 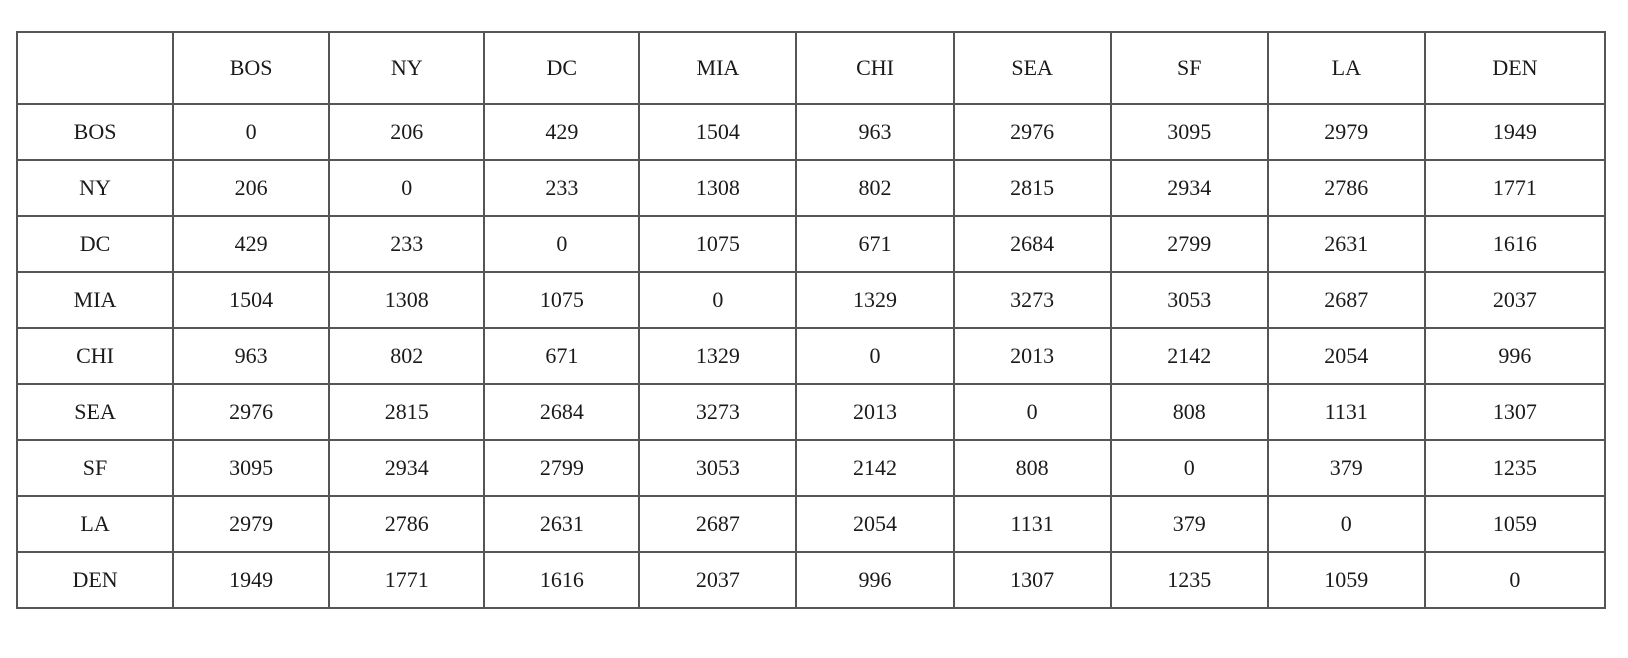 What do you see at coordinates (1515, 412) in the screenshot?
I see `table-cell: 1307` at bounding box center [1515, 412].